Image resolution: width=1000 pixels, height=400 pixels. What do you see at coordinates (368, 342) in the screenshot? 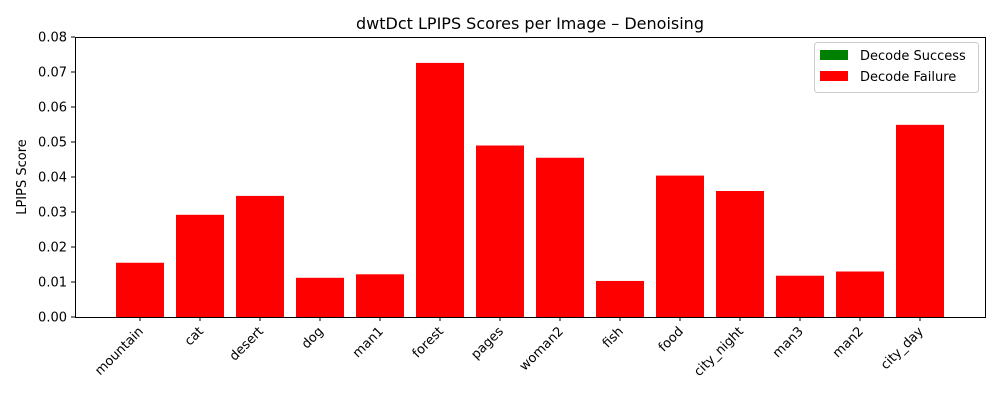
I see `x-tick-label: man1` at bounding box center [368, 342].